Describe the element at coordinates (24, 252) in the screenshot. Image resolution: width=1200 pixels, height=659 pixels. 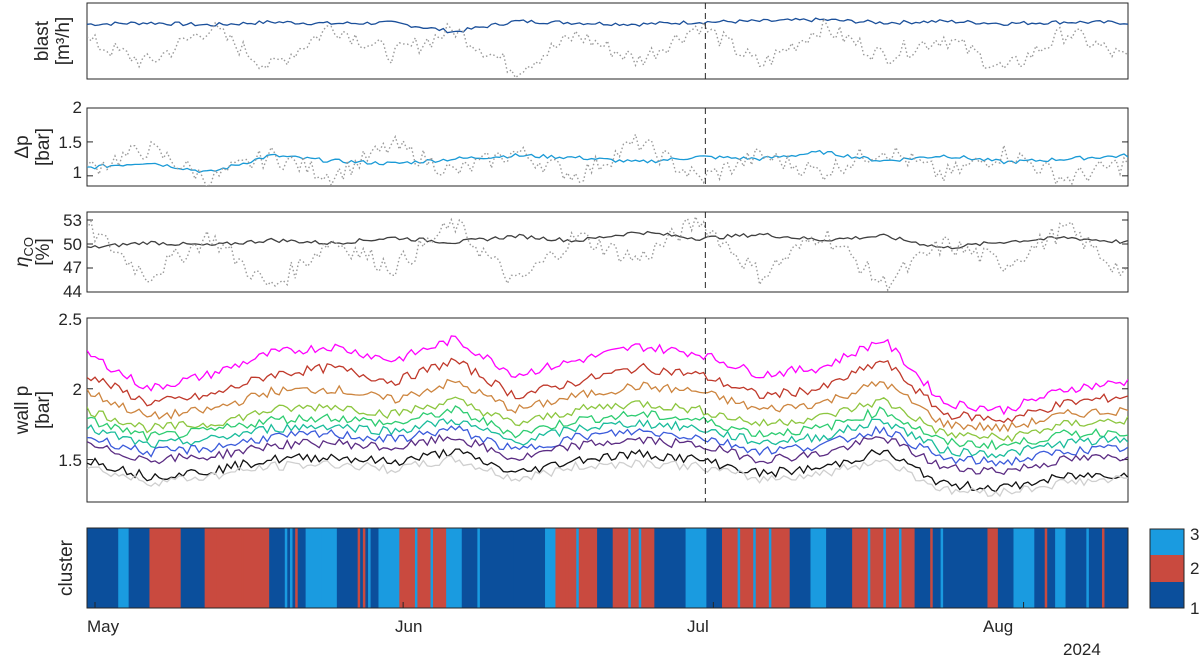
I see `svg-text: ηCO` at that location.